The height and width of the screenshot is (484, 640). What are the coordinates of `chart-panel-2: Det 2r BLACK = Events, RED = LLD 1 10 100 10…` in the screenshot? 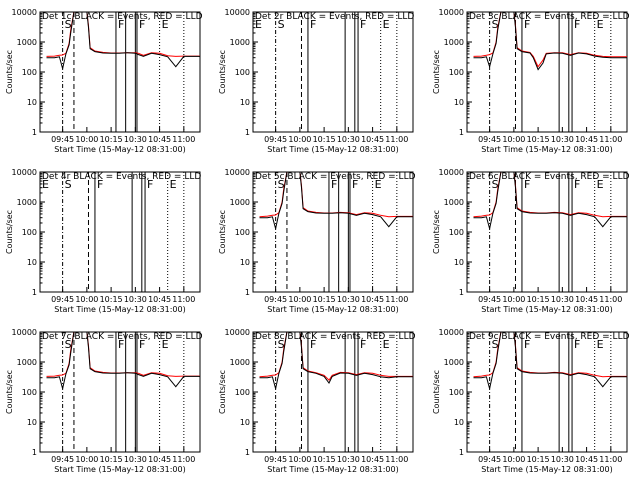 It's located at (316, 81).